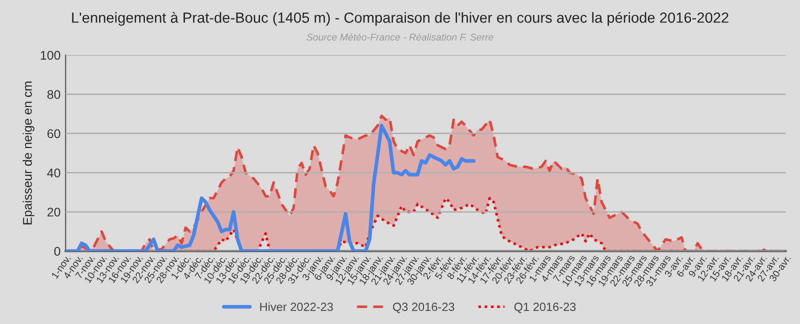 Image resolution: width=800 pixels, height=324 pixels. Describe the element at coordinates (53, 173) in the screenshot. I see `y-tick-label: 40` at that location.